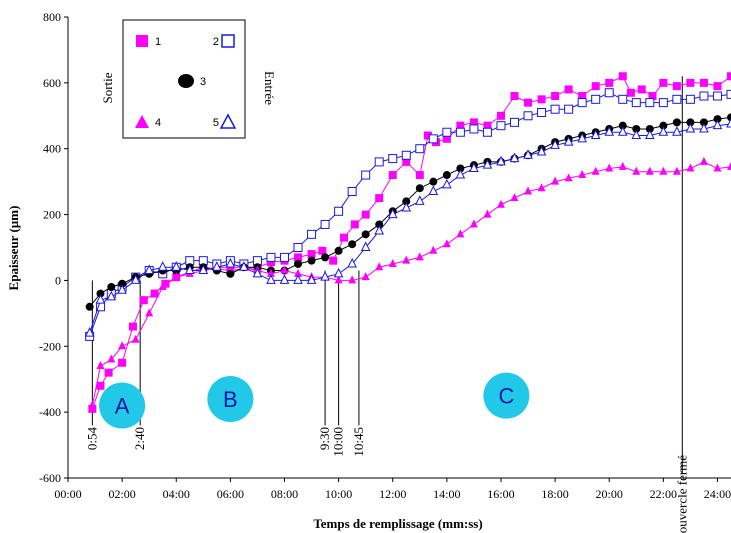 The height and width of the screenshot is (533, 731). What do you see at coordinates (122, 406) in the screenshot?
I see `phase-label: A` at bounding box center [122, 406].